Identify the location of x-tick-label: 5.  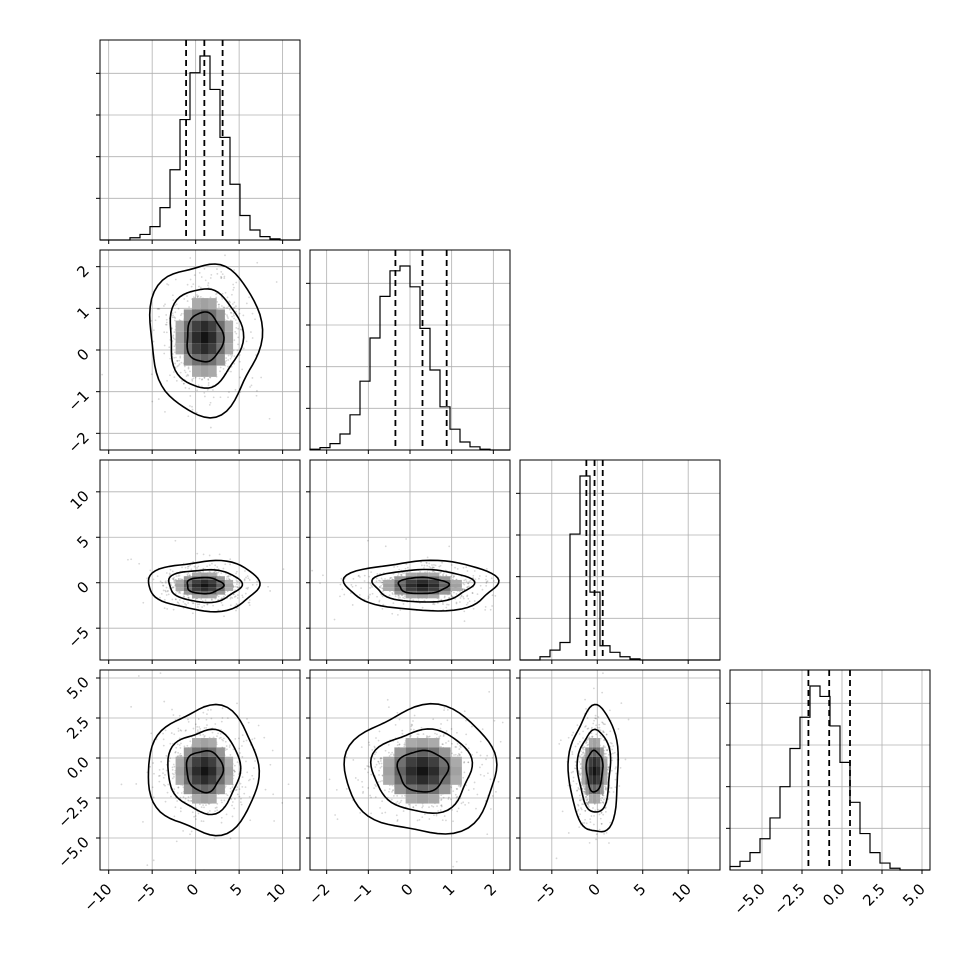
(639, 889).